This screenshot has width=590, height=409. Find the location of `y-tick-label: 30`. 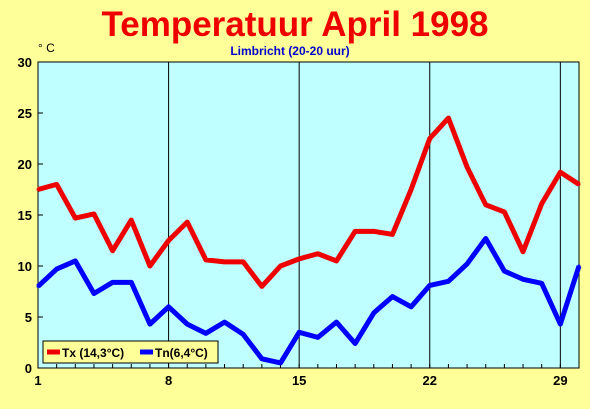

y-tick-label: 30 is located at coordinates (25, 62).